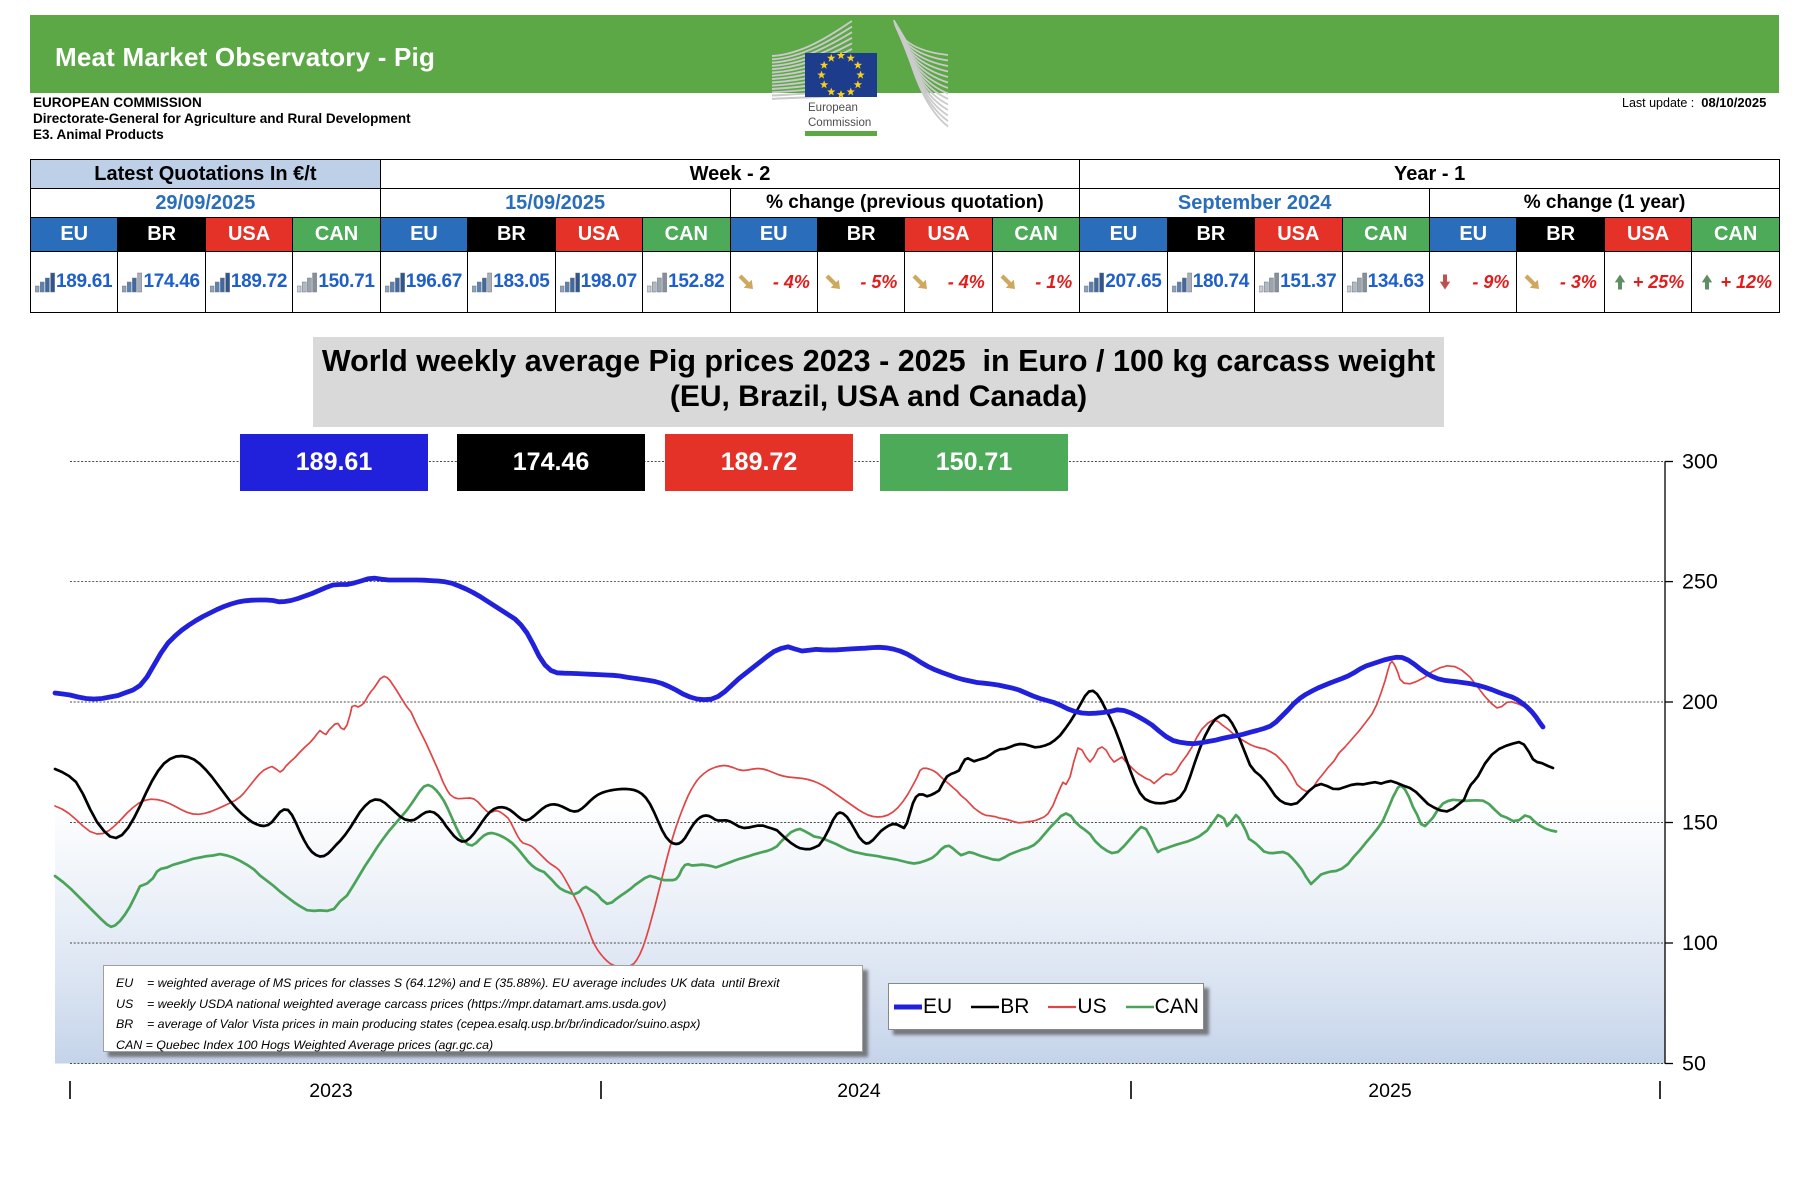  What do you see at coordinates (1390, 1091) in the screenshot?
I see `svg-text: 2025` at bounding box center [1390, 1091].